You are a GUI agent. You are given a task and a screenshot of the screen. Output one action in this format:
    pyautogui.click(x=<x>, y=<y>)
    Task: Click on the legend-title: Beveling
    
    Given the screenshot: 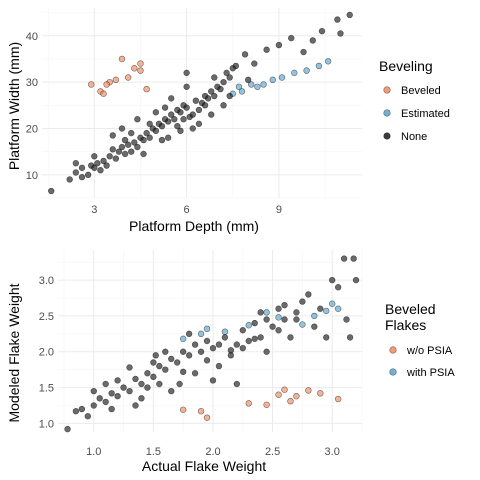 What is the action you would take?
    pyautogui.click(x=406, y=66)
    